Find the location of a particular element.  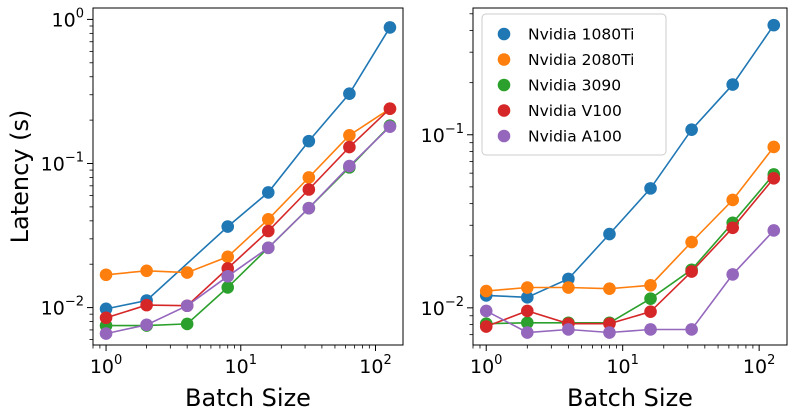

series-nvidia-a100 is located at coordinates (630, 281).